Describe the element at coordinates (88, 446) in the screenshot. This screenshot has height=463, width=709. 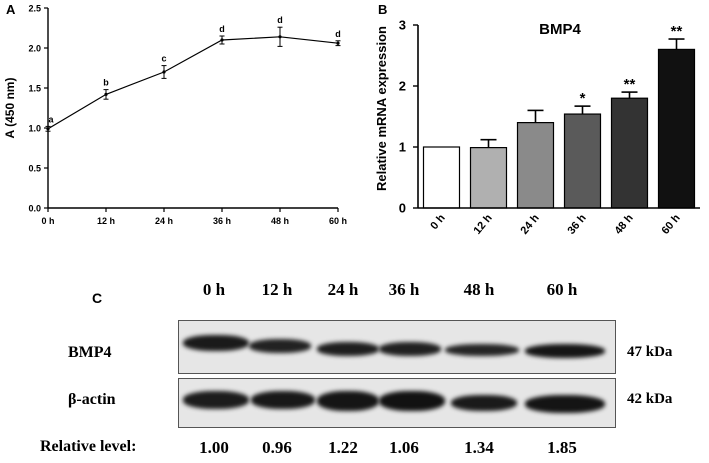
I see `relative-level-label: Relative level:` at that location.